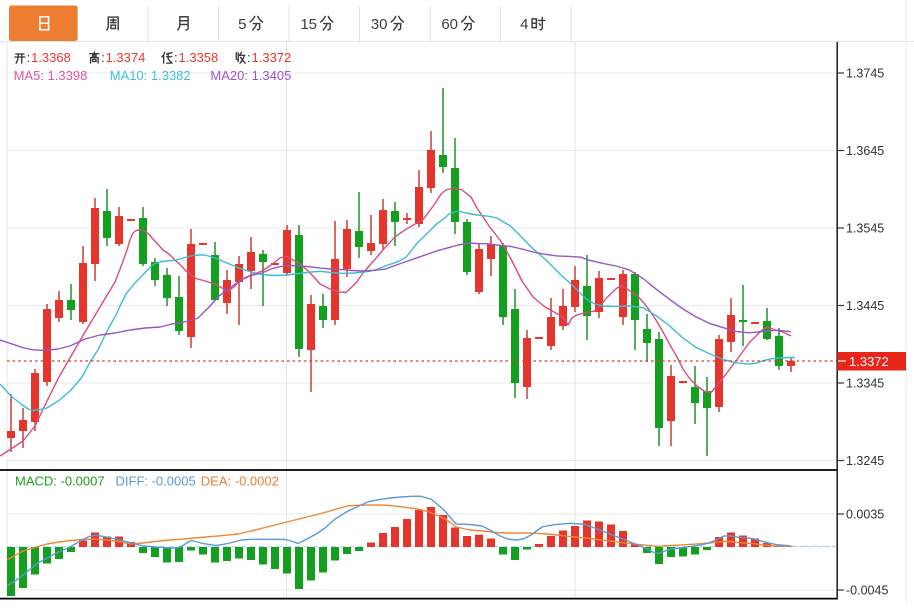 The width and height of the screenshot is (914, 608). What do you see at coordinates (60, 481) in the screenshot?
I see `svg-text: MACD: -0.0007` at bounding box center [60, 481].